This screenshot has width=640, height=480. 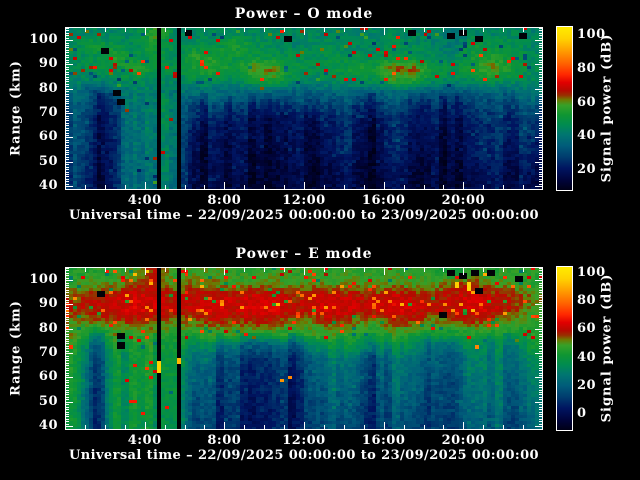 What do you see at coordinates (304, 14) in the screenshot?
I see `panel-title-o: Power – O mode` at bounding box center [304, 14].